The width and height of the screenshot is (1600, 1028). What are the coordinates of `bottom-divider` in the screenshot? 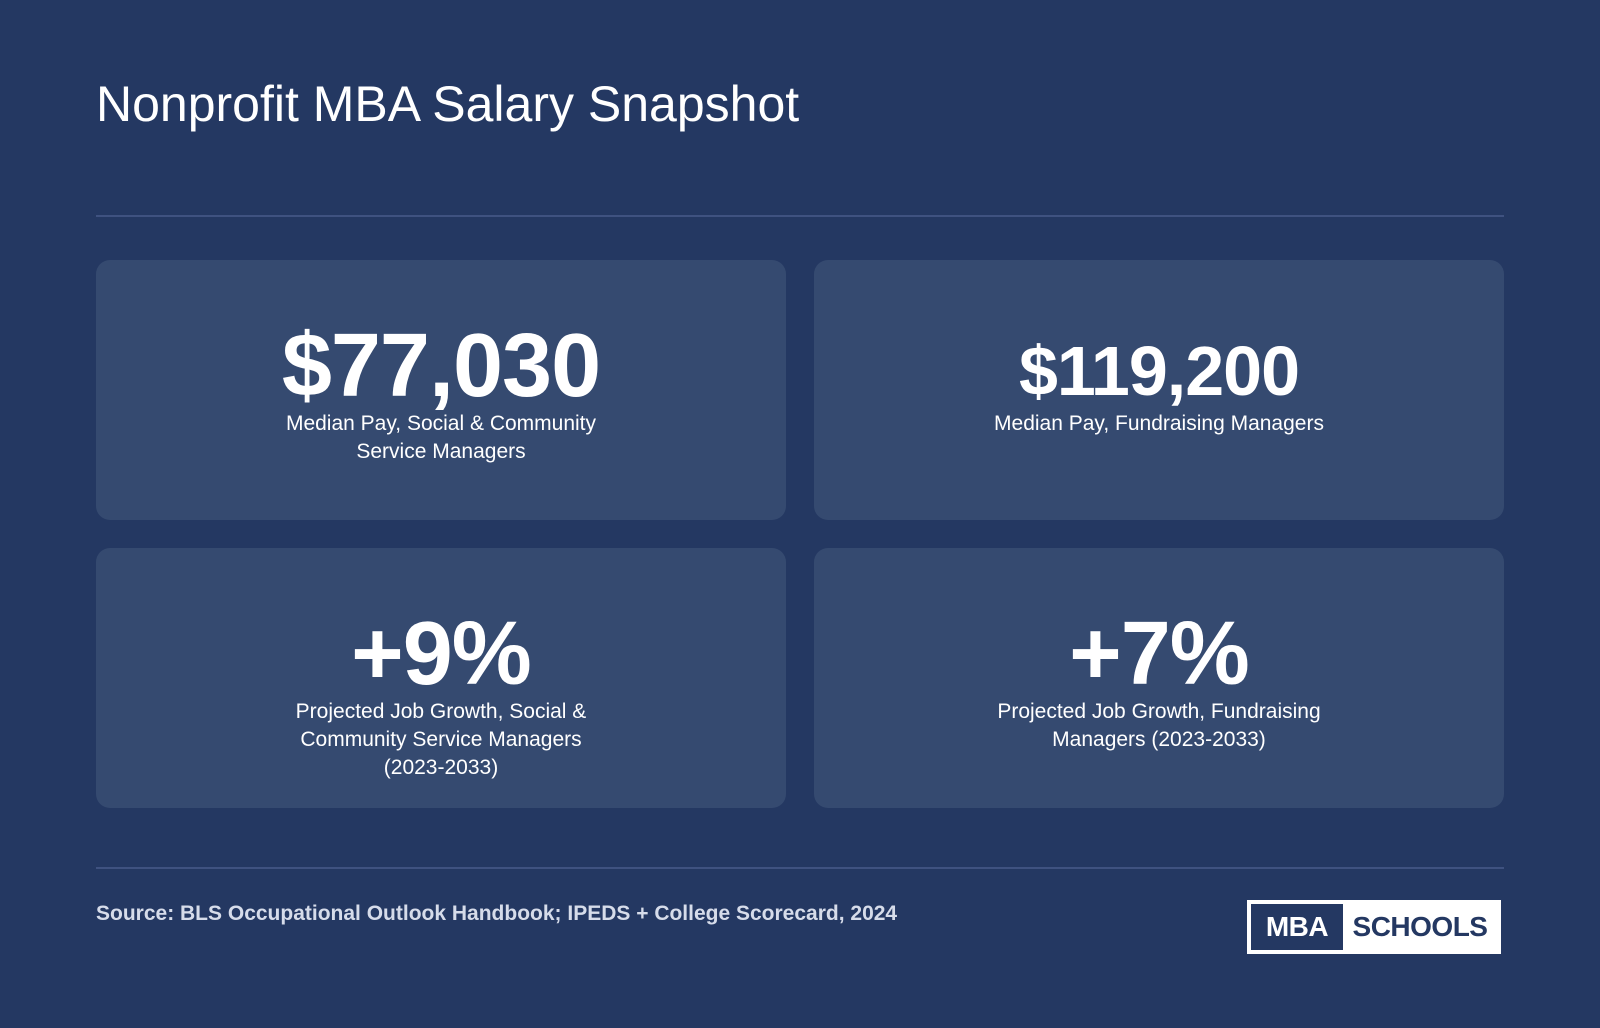 It's located at (800, 868).